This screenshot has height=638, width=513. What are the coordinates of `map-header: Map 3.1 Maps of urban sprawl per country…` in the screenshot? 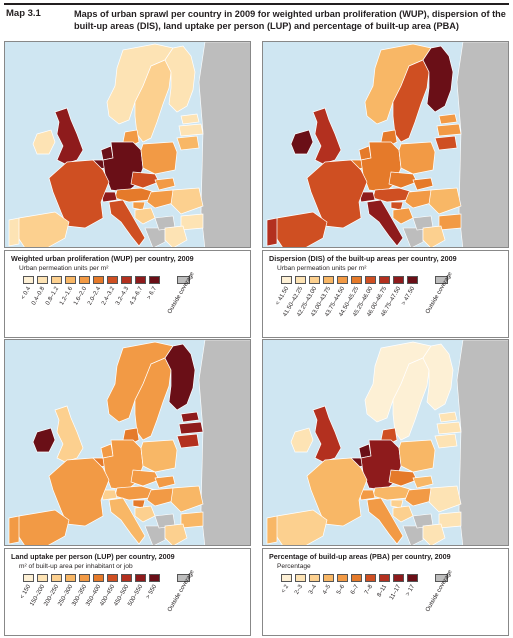 It's located at (256, 22).